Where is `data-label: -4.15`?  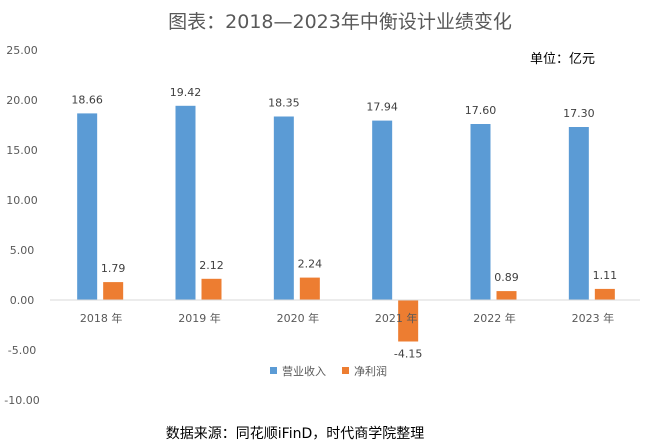
data-label: -4.15 is located at coordinates (408, 354).